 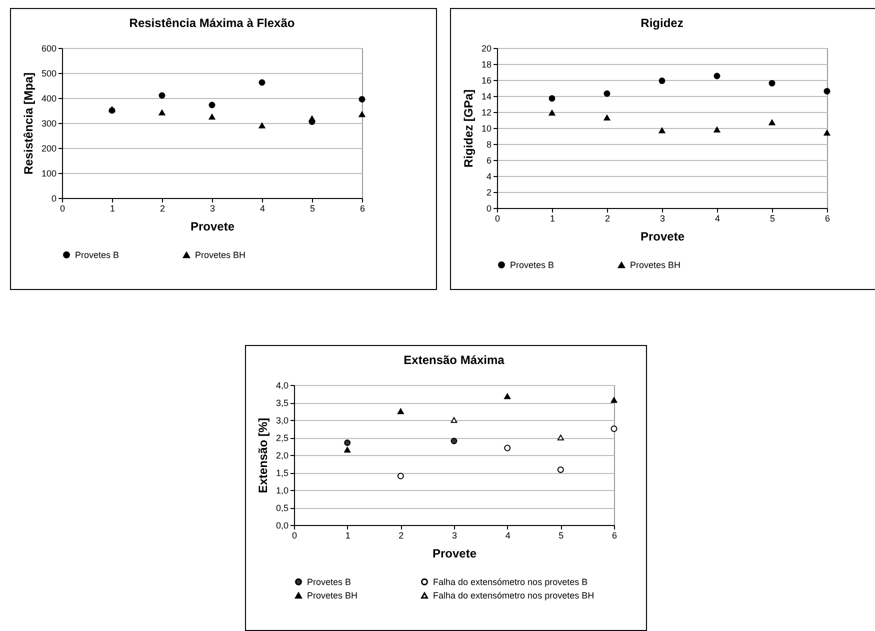 I want to click on y-tick-label: 18, so click(x=486, y=65).